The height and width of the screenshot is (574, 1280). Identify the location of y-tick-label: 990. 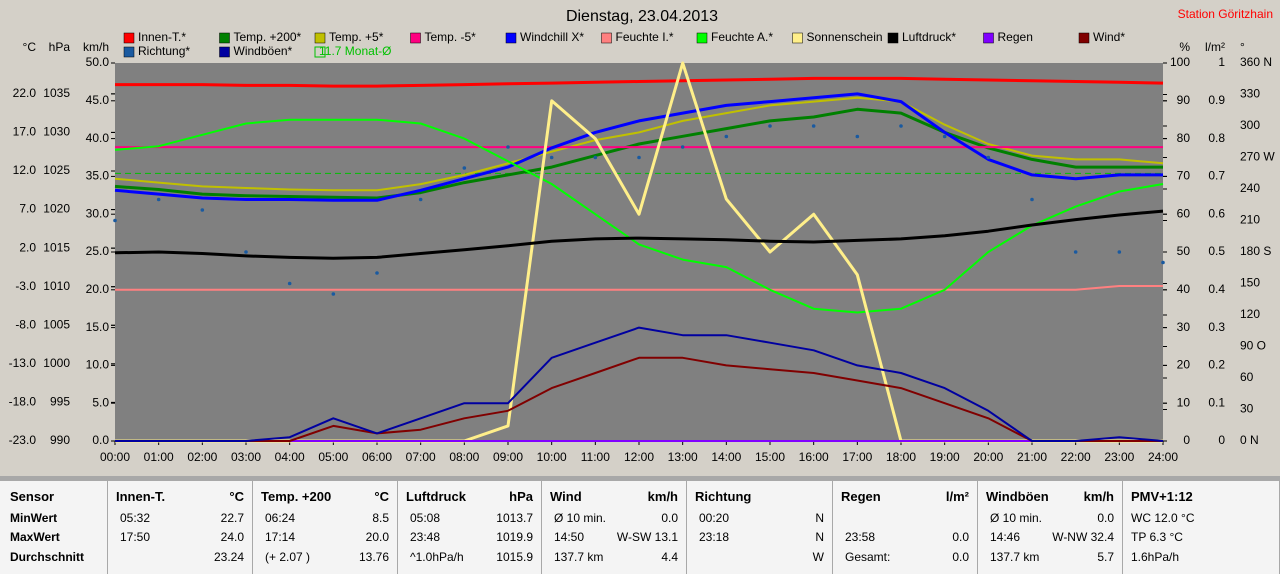
(60, 440).